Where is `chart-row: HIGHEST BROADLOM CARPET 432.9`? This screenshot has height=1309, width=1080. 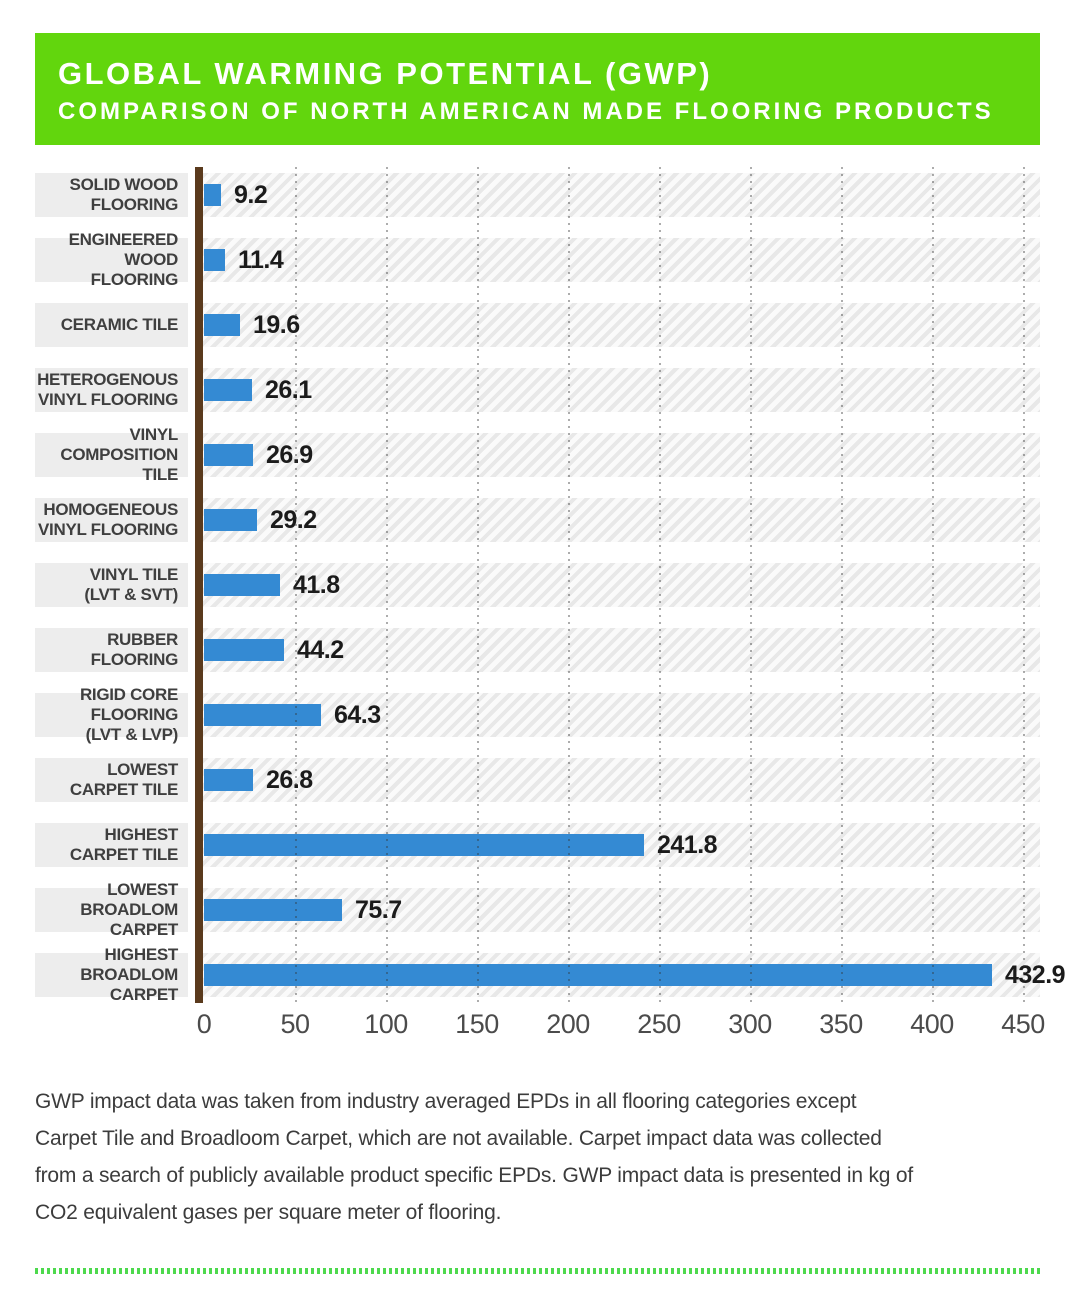
chart-row: HIGHEST BROADLOM CARPET 432.9 is located at coordinates (550, 974).